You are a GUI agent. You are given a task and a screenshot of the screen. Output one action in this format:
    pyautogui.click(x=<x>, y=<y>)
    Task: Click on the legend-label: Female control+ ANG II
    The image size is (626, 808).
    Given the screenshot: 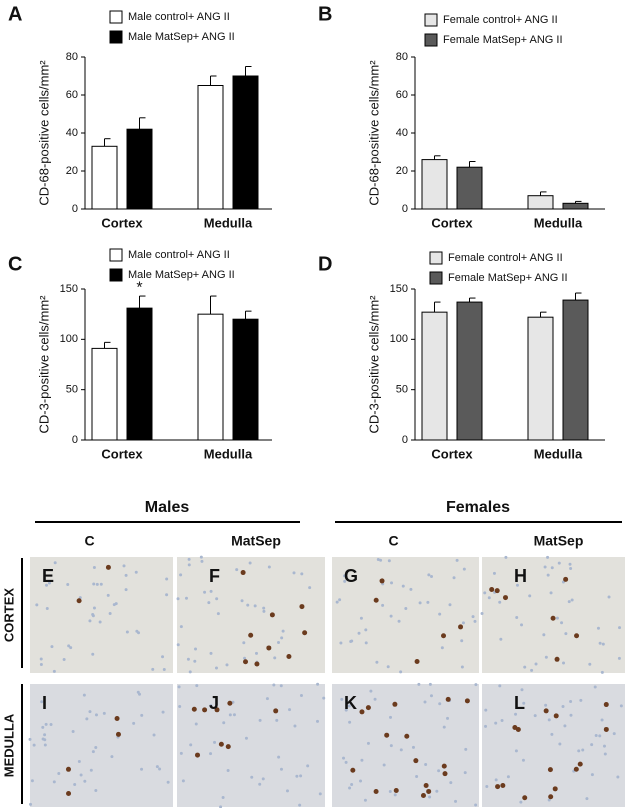 What is the action you would take?
    pyautogui.click(x=505, y=258)
    